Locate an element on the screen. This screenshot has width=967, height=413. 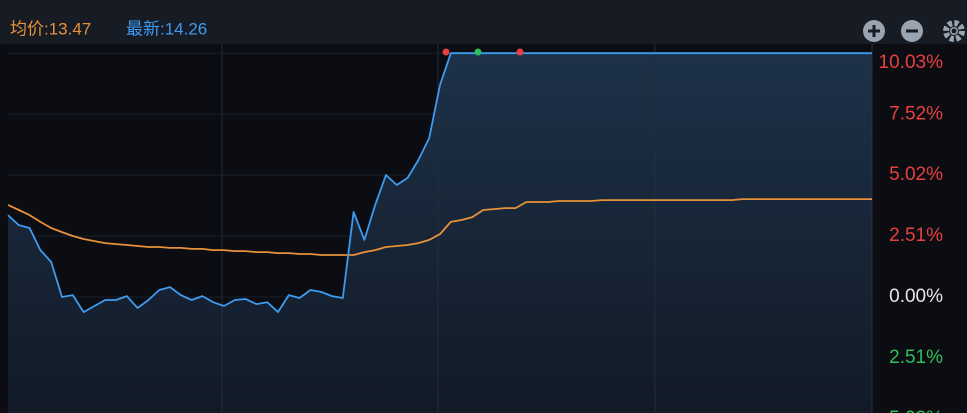
legend-last: 最新:14.26 is located at coordinates (166, 28).